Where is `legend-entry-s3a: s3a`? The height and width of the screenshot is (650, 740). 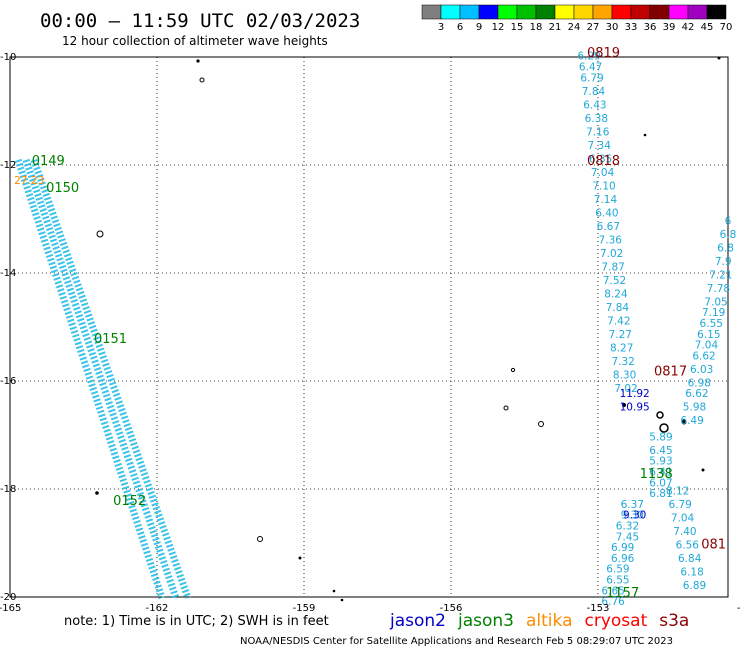
legend-entry-s3a: s3a is located at coordinates (674, 621).